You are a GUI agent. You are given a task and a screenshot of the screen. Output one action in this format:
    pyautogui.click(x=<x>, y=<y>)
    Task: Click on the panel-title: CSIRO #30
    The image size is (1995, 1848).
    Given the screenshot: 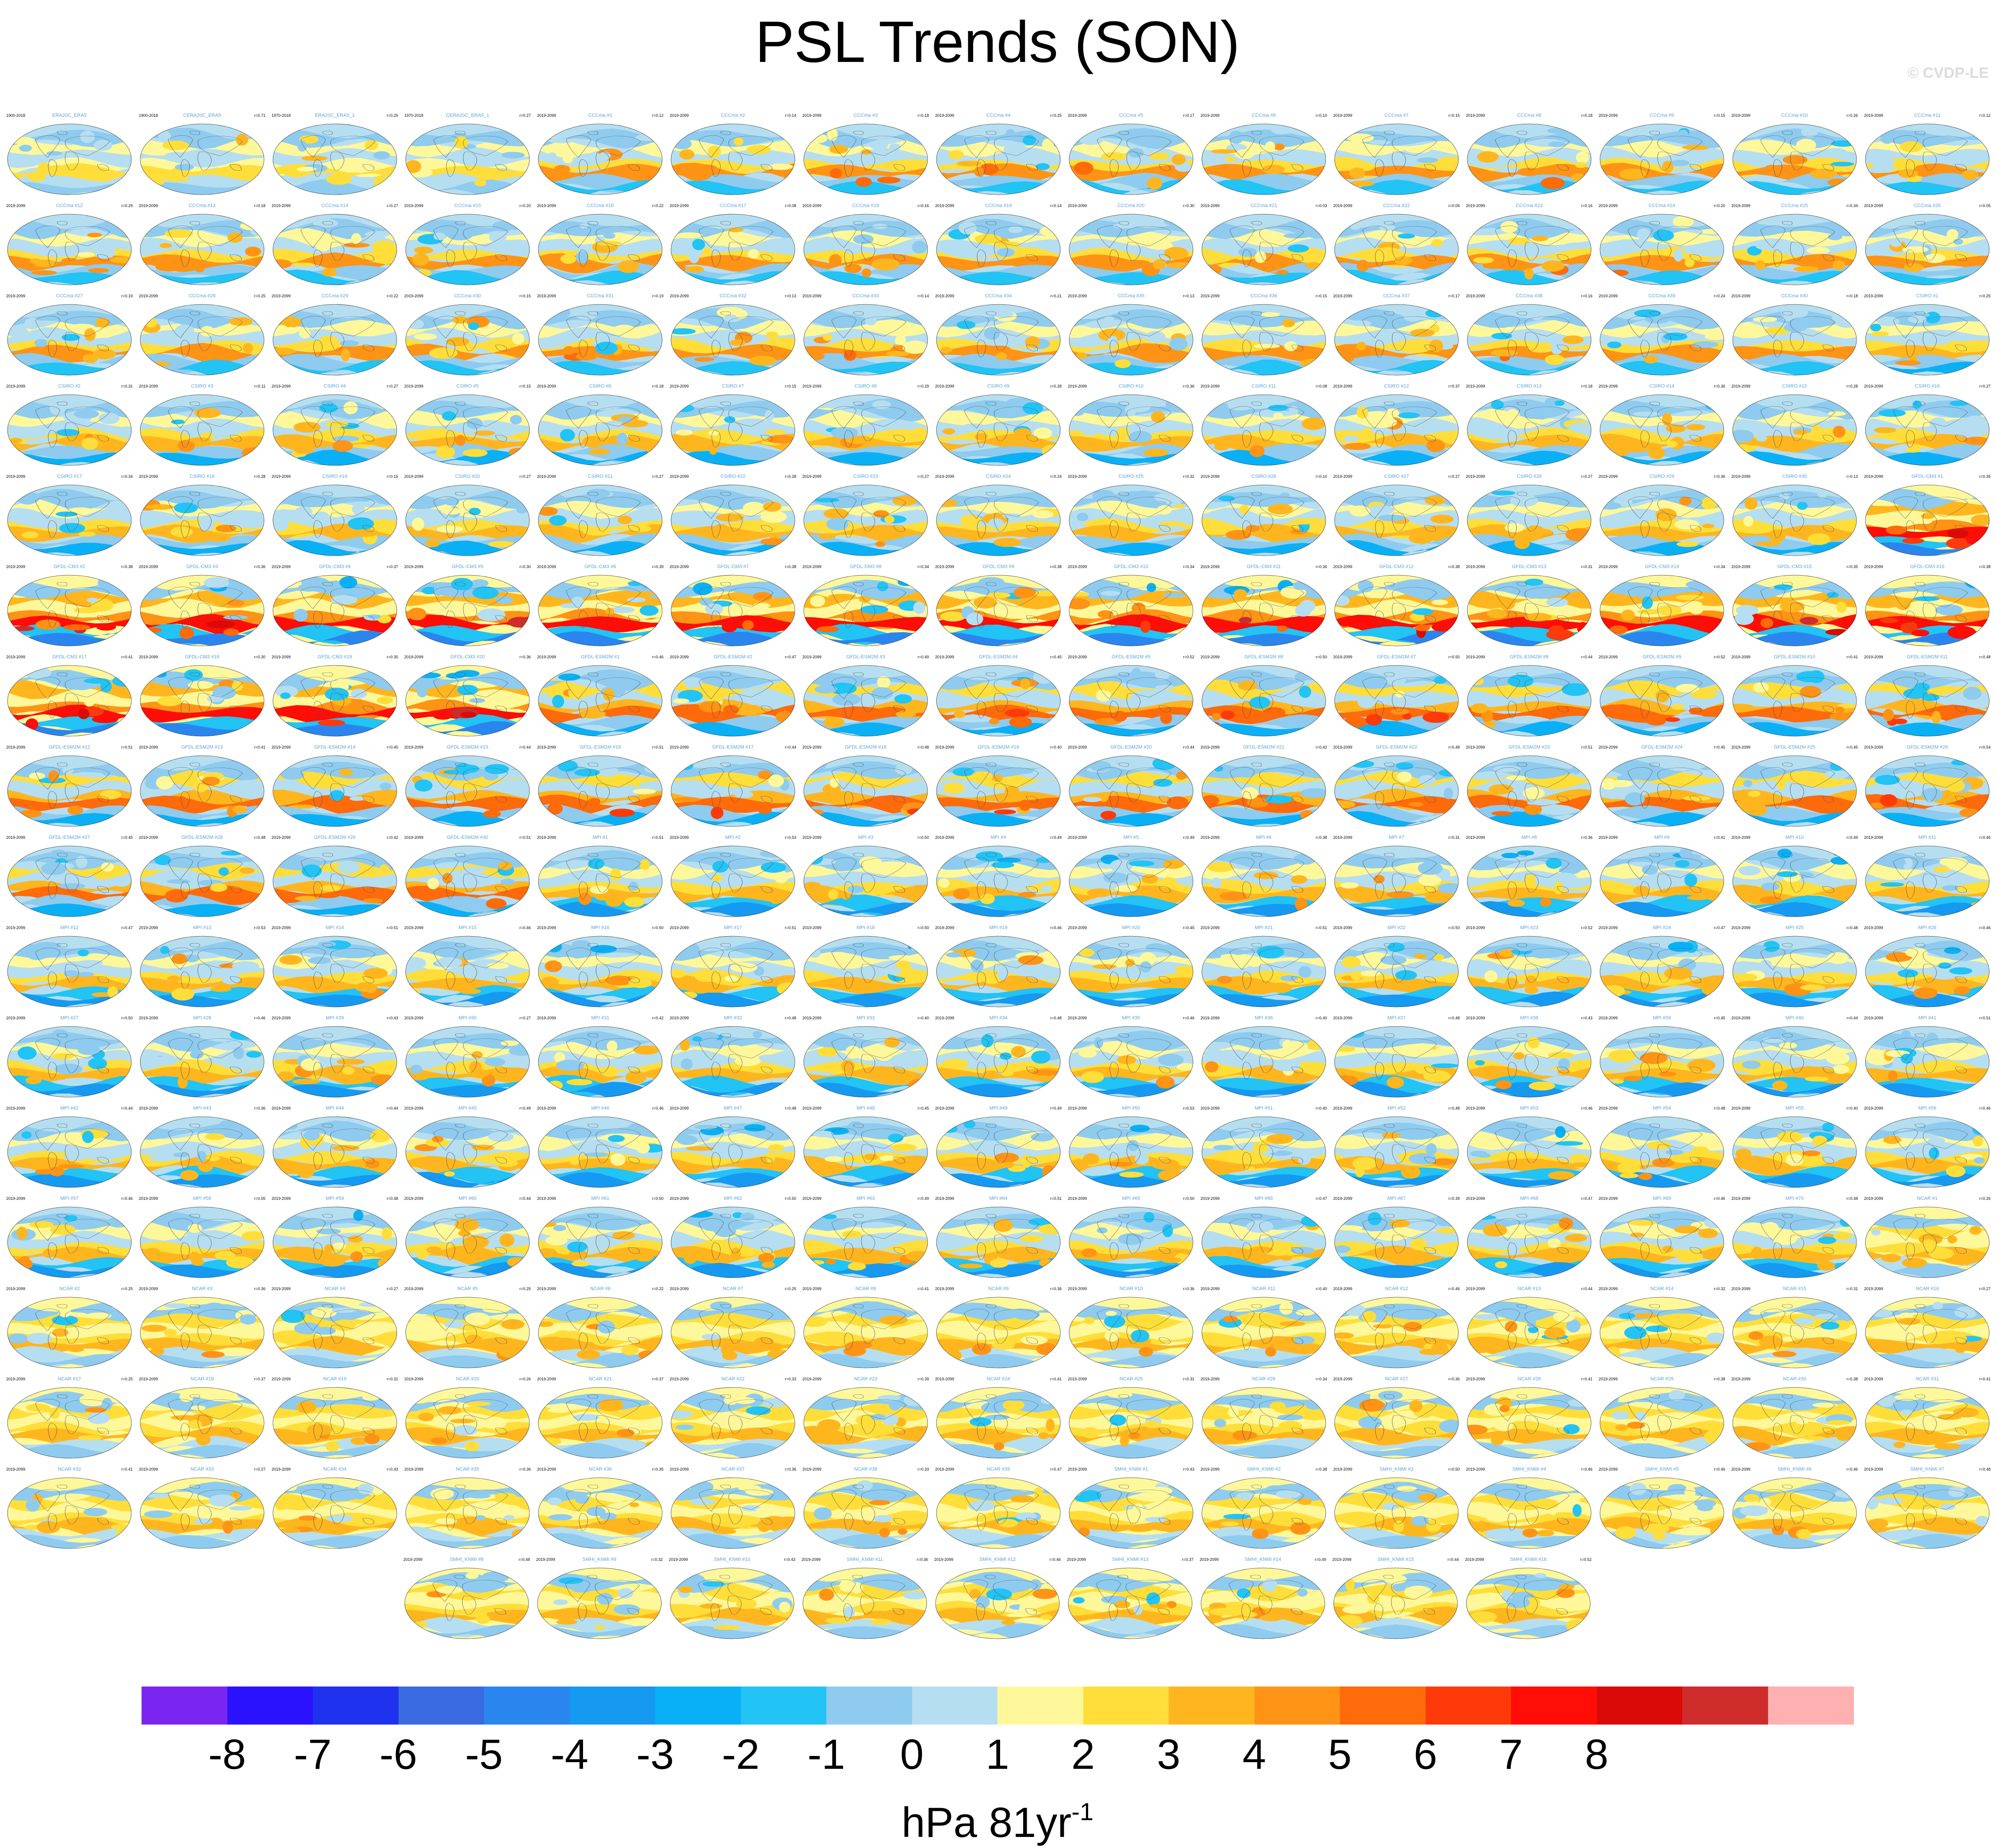 What is the action you would take?
    pyautogui.click(x=1794, y=477)
    